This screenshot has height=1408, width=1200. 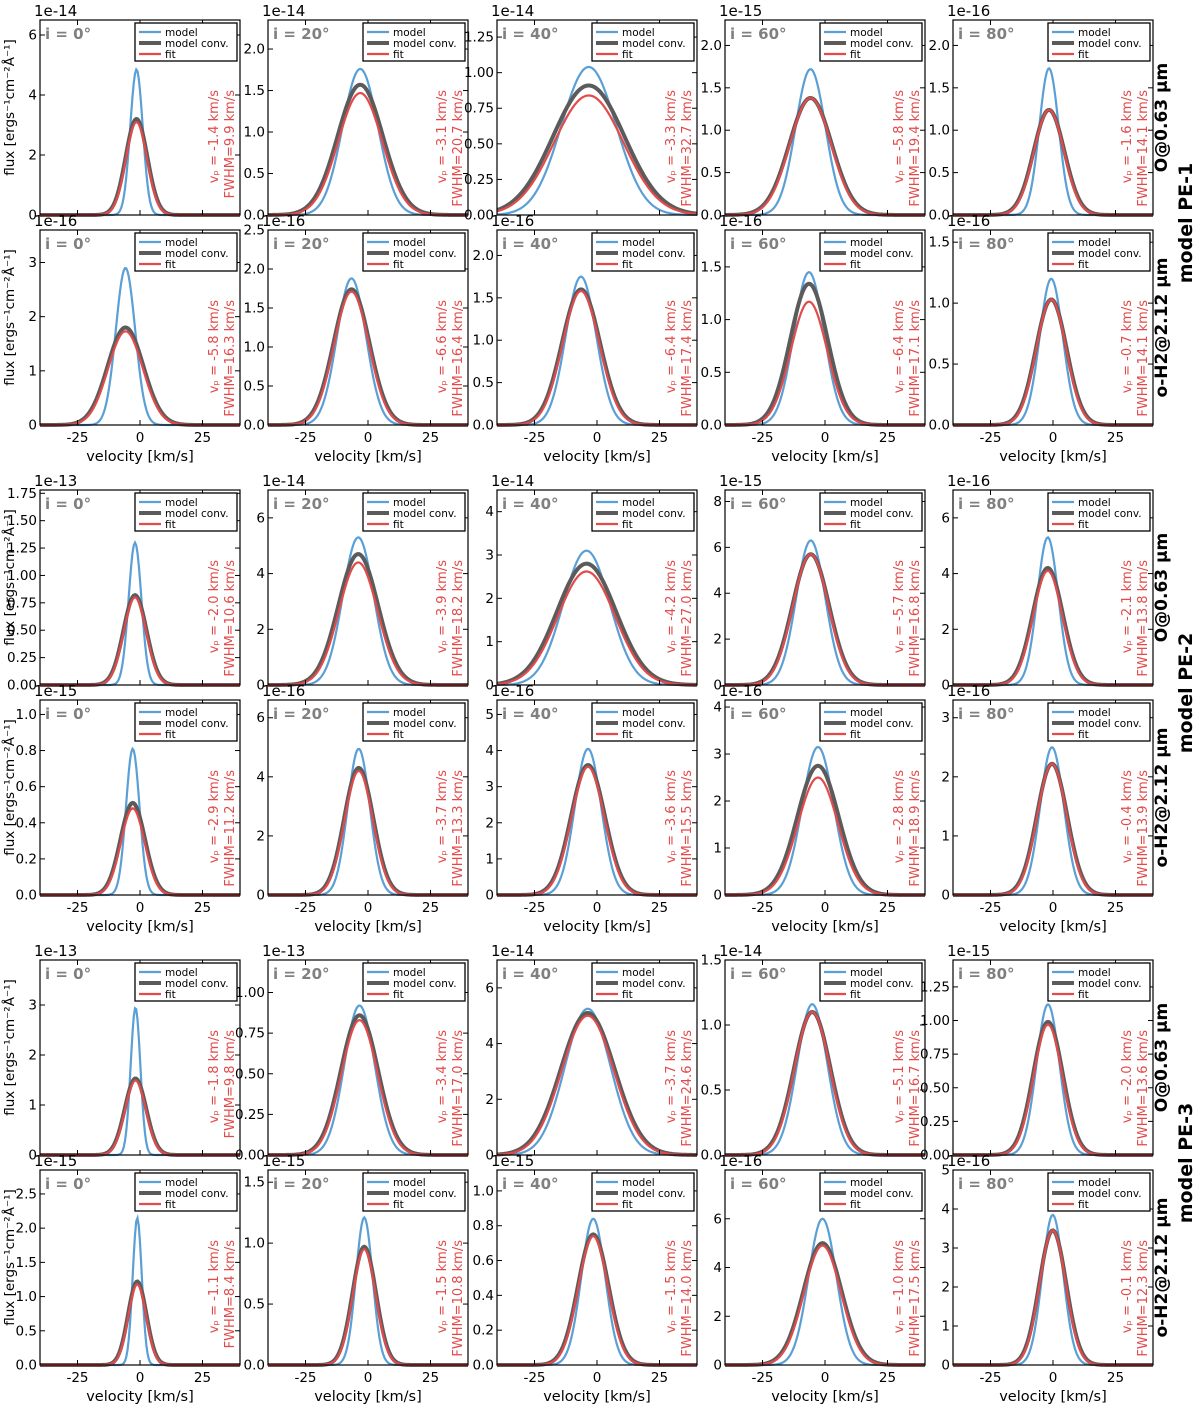 What do you see at coordinates (483, 1226) in the screenshot?
I see `y-tick-label: 0.8` at bounding box center [483, 1226].